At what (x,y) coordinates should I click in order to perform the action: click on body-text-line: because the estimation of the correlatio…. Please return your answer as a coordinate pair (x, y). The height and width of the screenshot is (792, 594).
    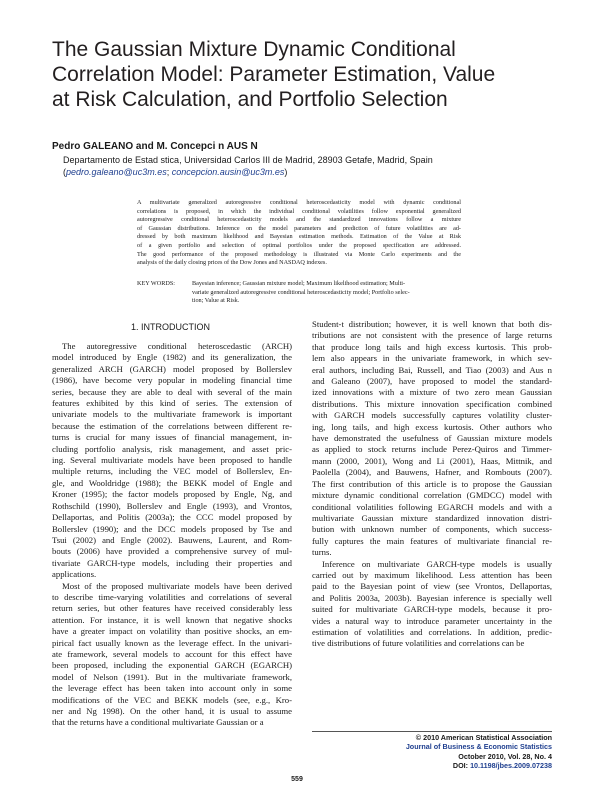
    Looking at the image, I should click on (172, 425).